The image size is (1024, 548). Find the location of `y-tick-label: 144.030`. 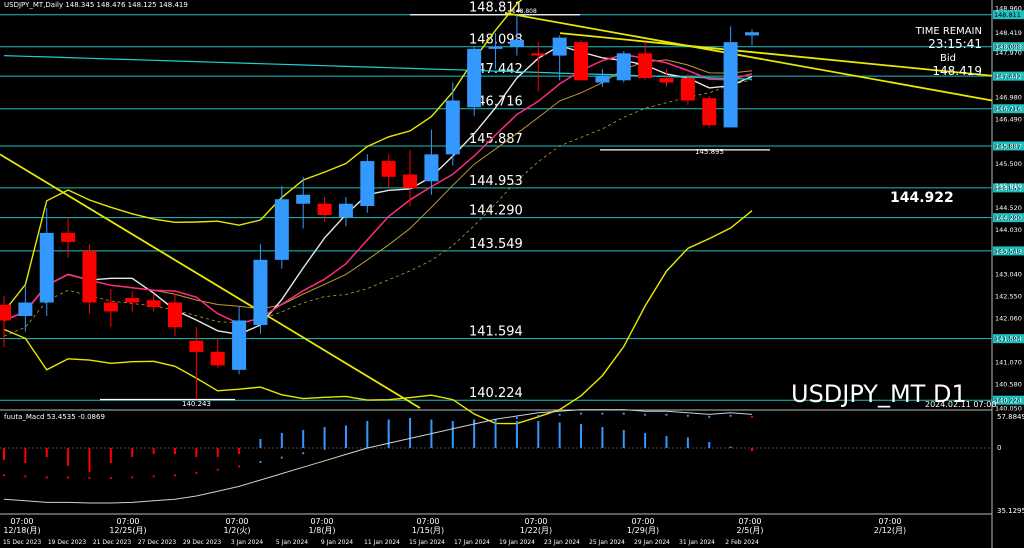

y-tick-label: 144.030 is located at coordinates (1008, 230).